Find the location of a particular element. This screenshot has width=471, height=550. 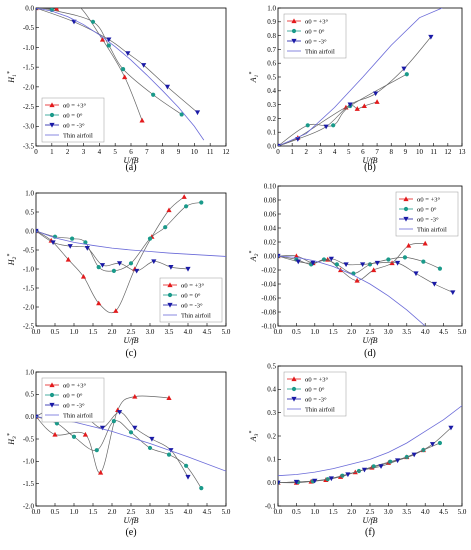

x-tick-label: 3.0 is located at coordinates (388, 332).